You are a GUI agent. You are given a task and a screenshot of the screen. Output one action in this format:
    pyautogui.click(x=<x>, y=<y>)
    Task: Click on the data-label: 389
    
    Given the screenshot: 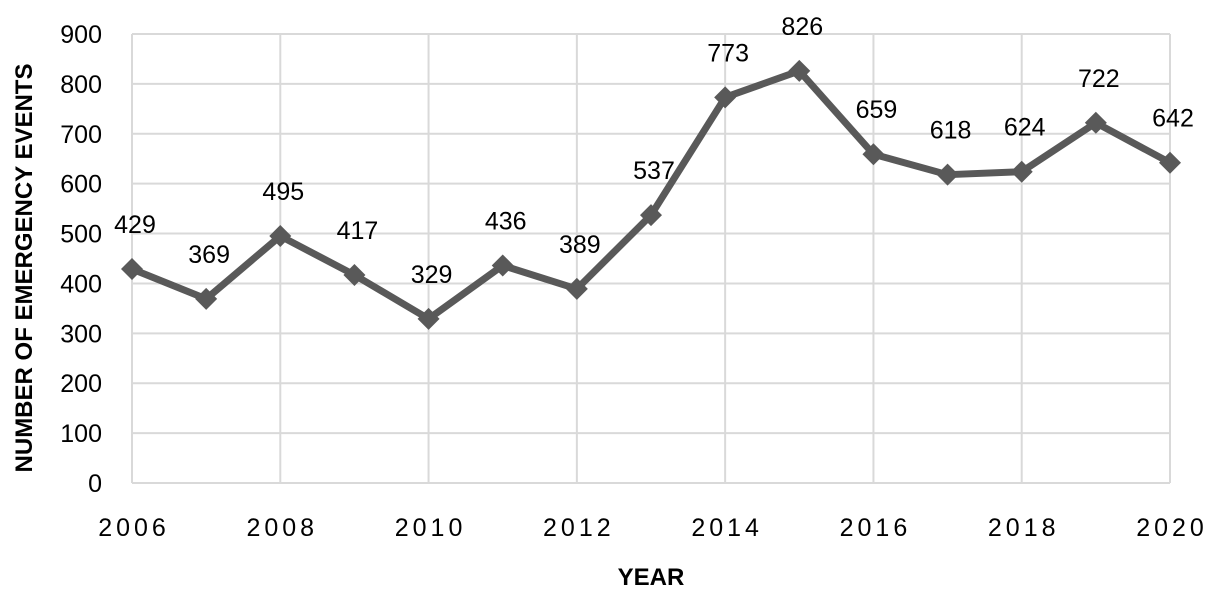 What is the action you would take?
    pyautogui.click(x=580, y=245)
    